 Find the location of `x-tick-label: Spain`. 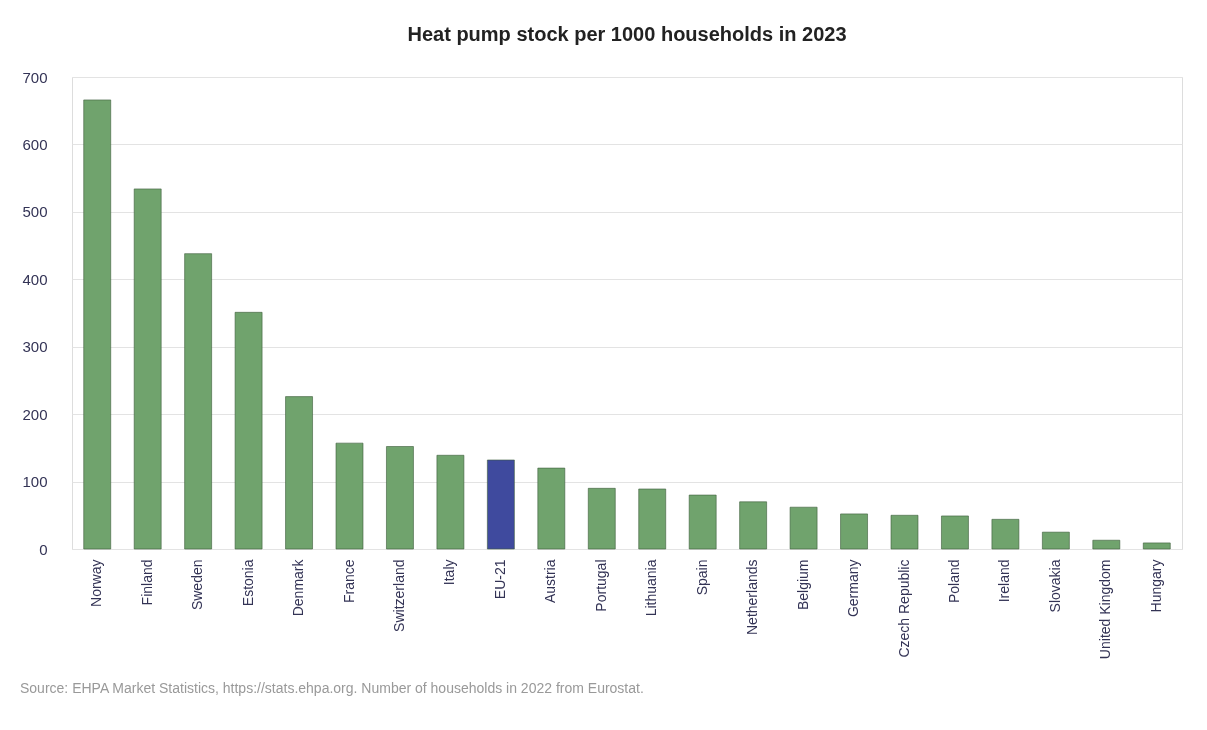

x-tick-label: Spain is located at coordinates (701, 577).